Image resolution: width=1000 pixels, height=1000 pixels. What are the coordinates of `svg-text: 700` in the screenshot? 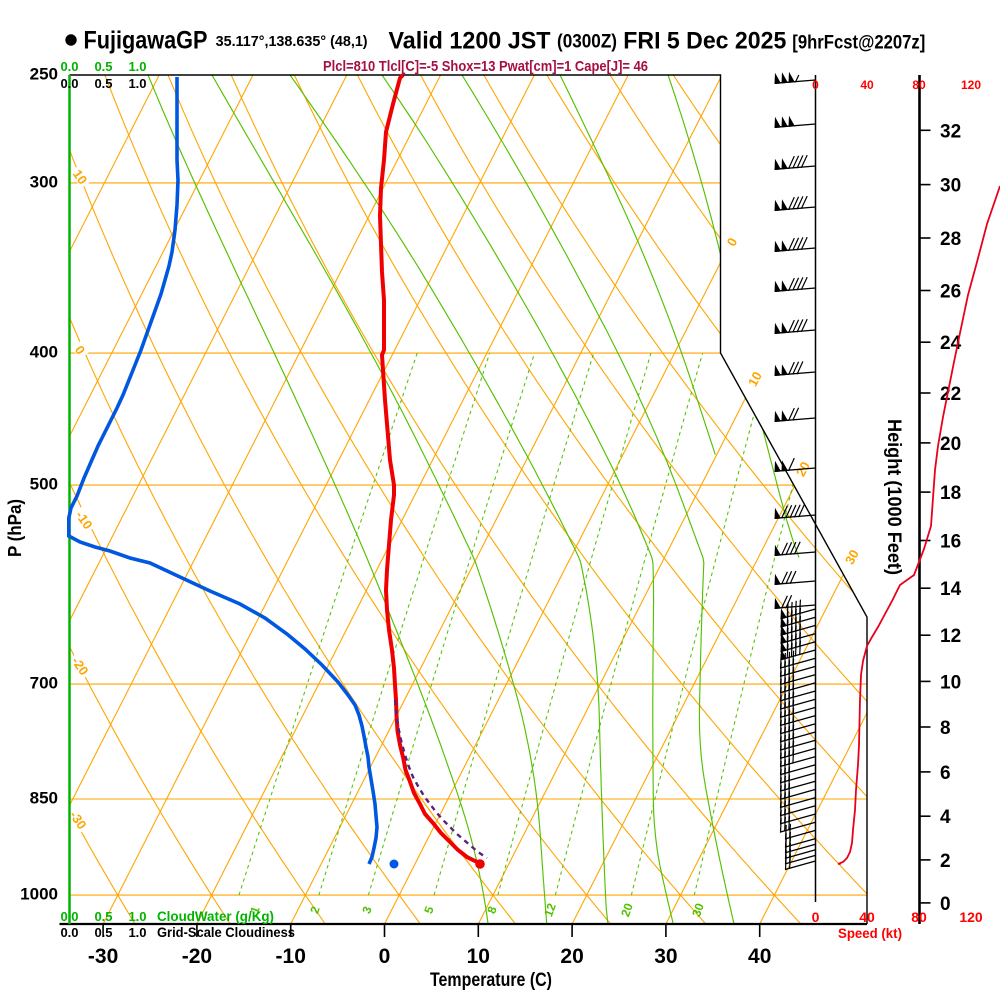 It's located at (44, 683).